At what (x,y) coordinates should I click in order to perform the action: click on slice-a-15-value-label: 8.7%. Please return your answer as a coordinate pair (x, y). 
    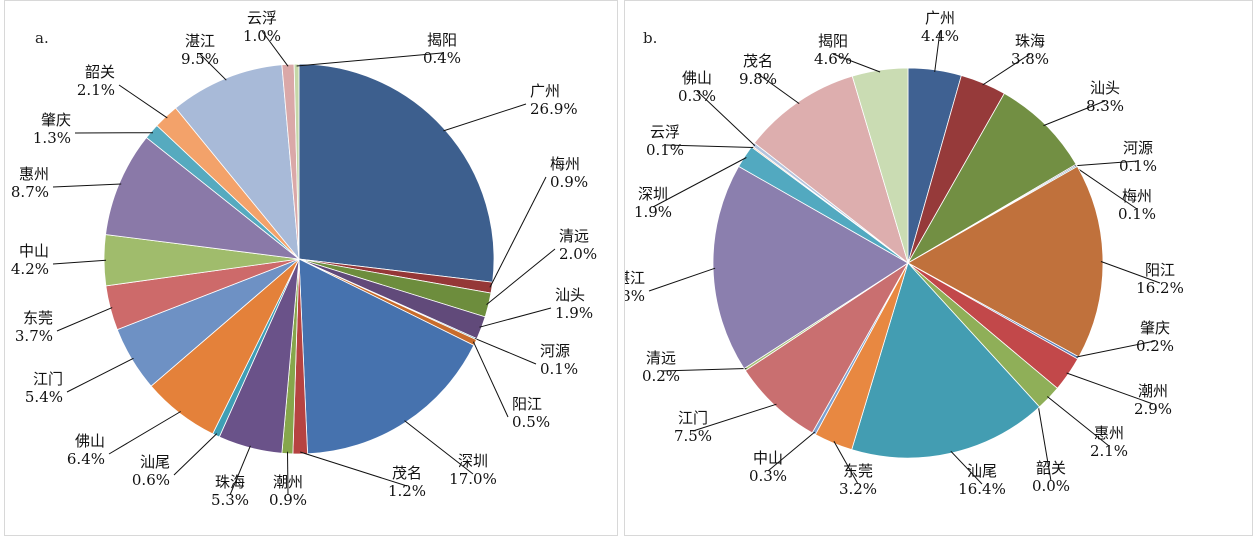
    Looking at the image, I should click on (30, 192).